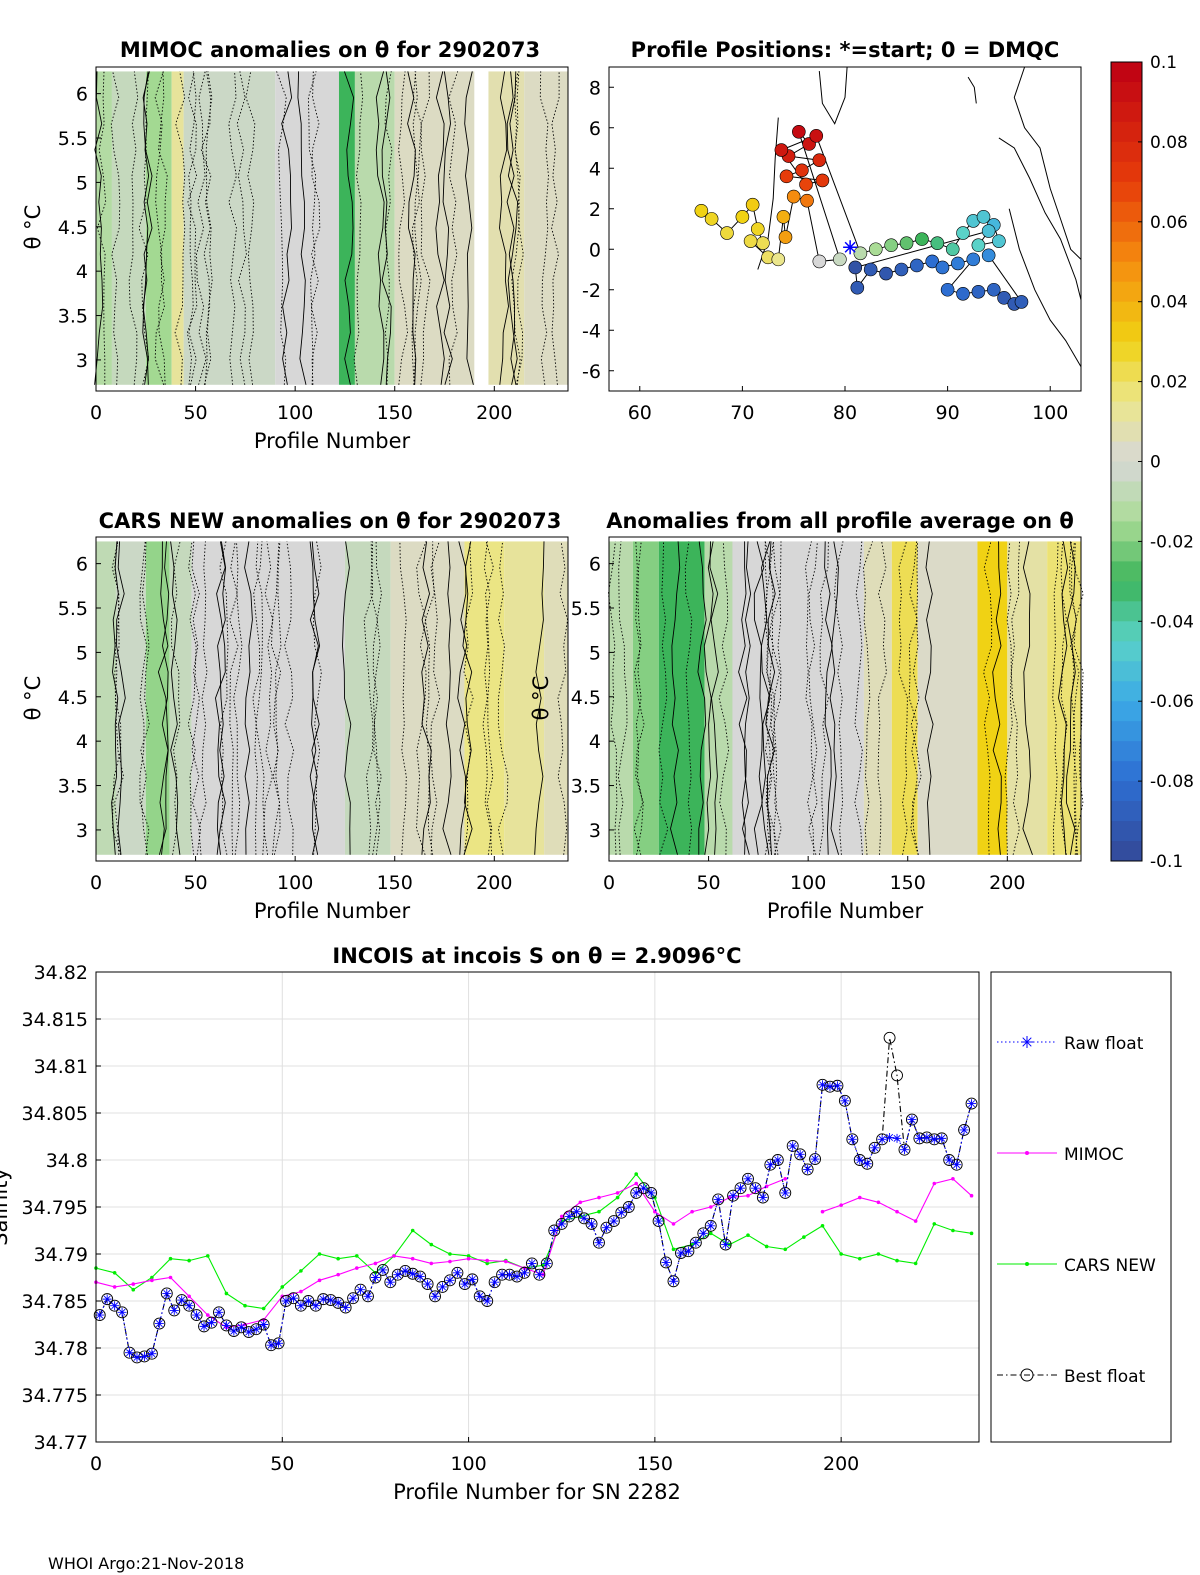  Describe the element at coordinates (1169, 143) in the screenshot. I see `colorbar-tick-label: 0.08` at that location.